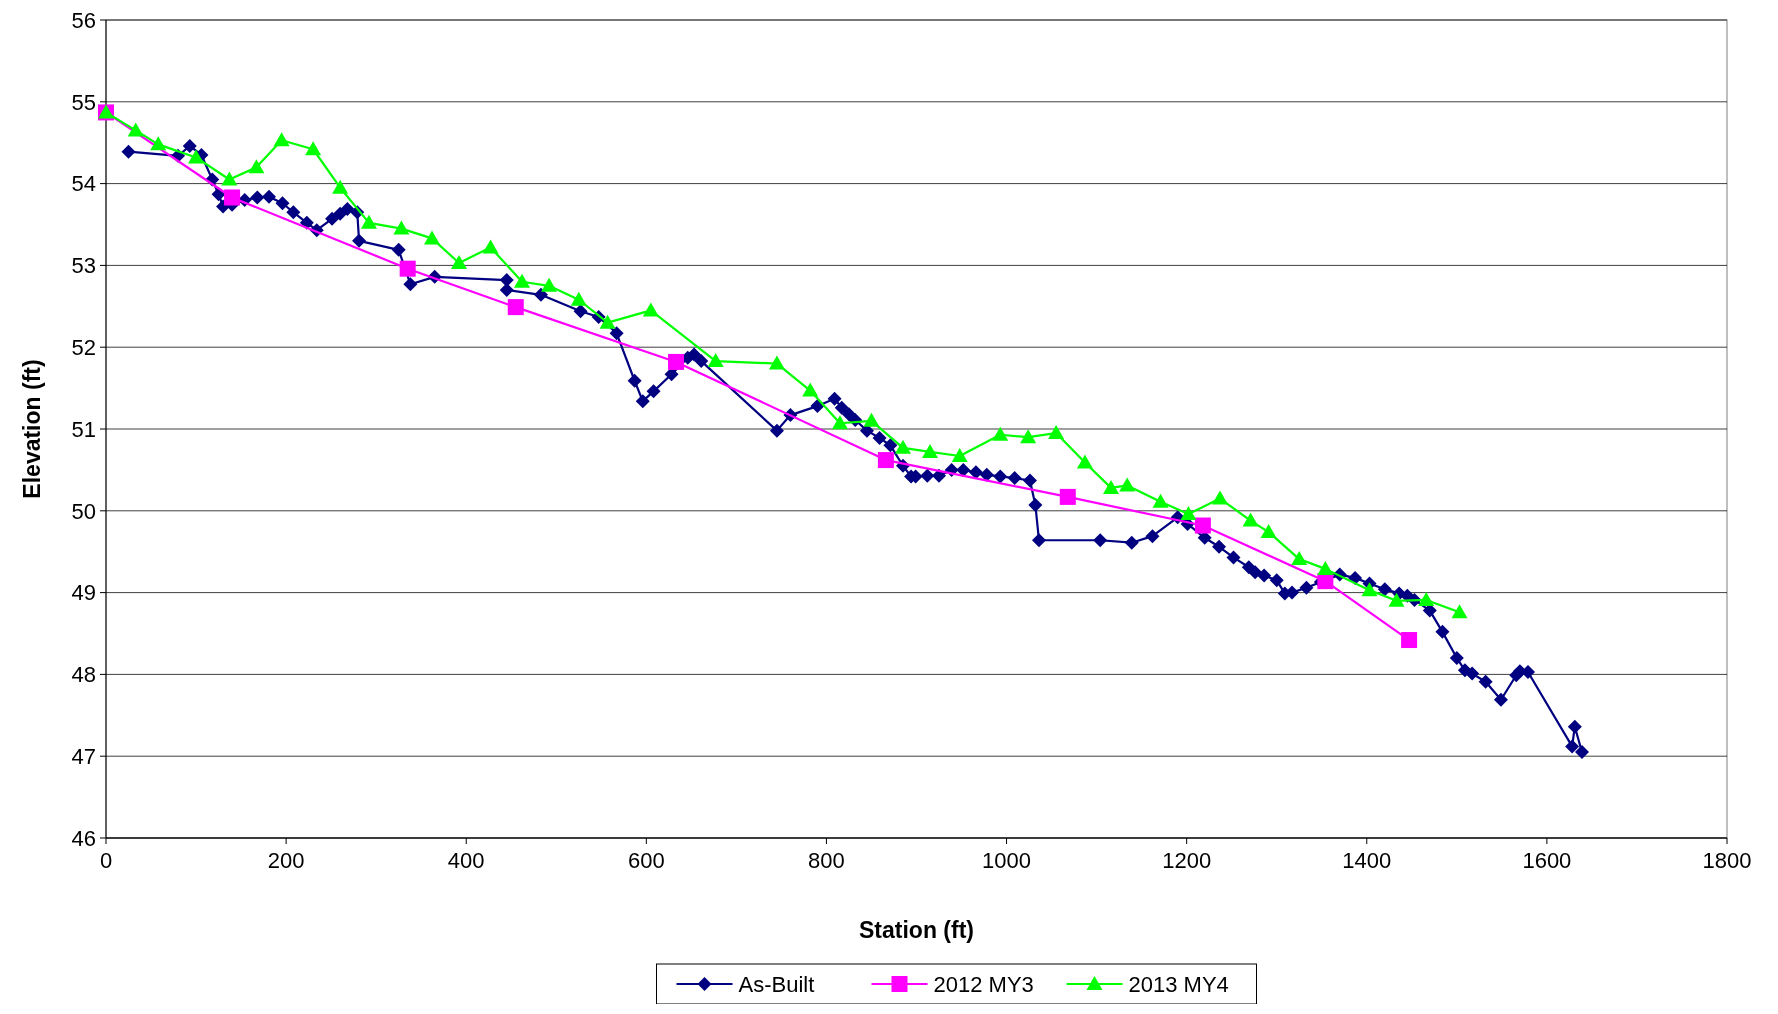 The width and height of the screenshot is (1778, 1014). I want to click on y-tick-label: 54, so click(83, 184).